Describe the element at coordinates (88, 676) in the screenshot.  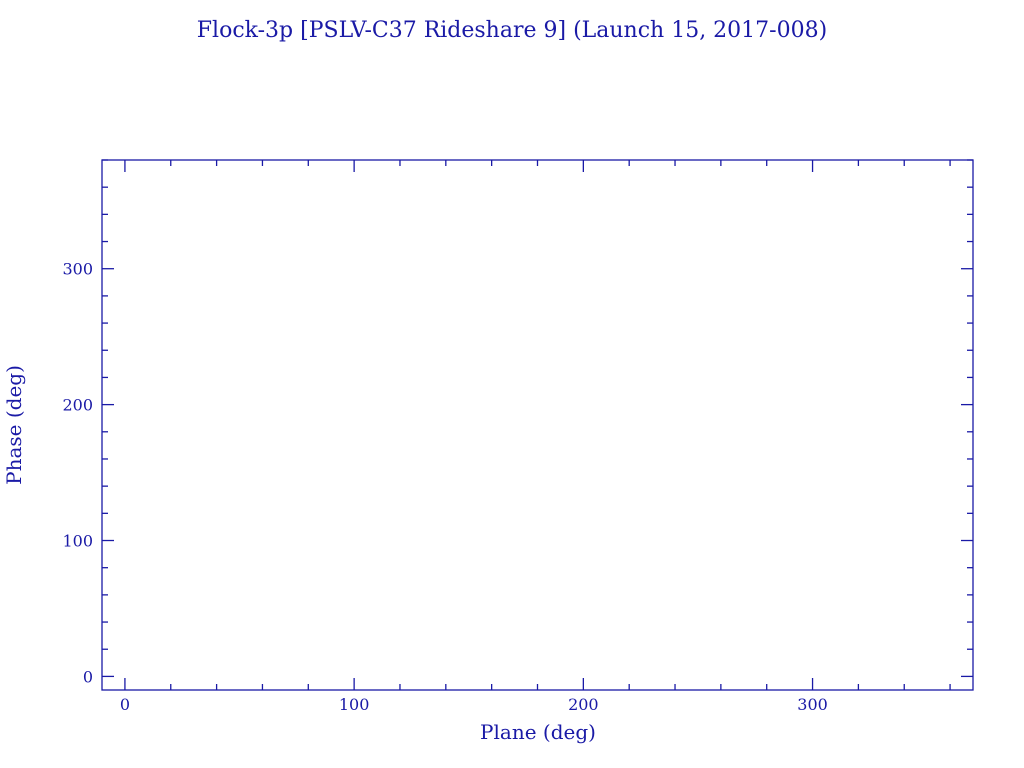
I see `y-tick-label: 0` at that location.